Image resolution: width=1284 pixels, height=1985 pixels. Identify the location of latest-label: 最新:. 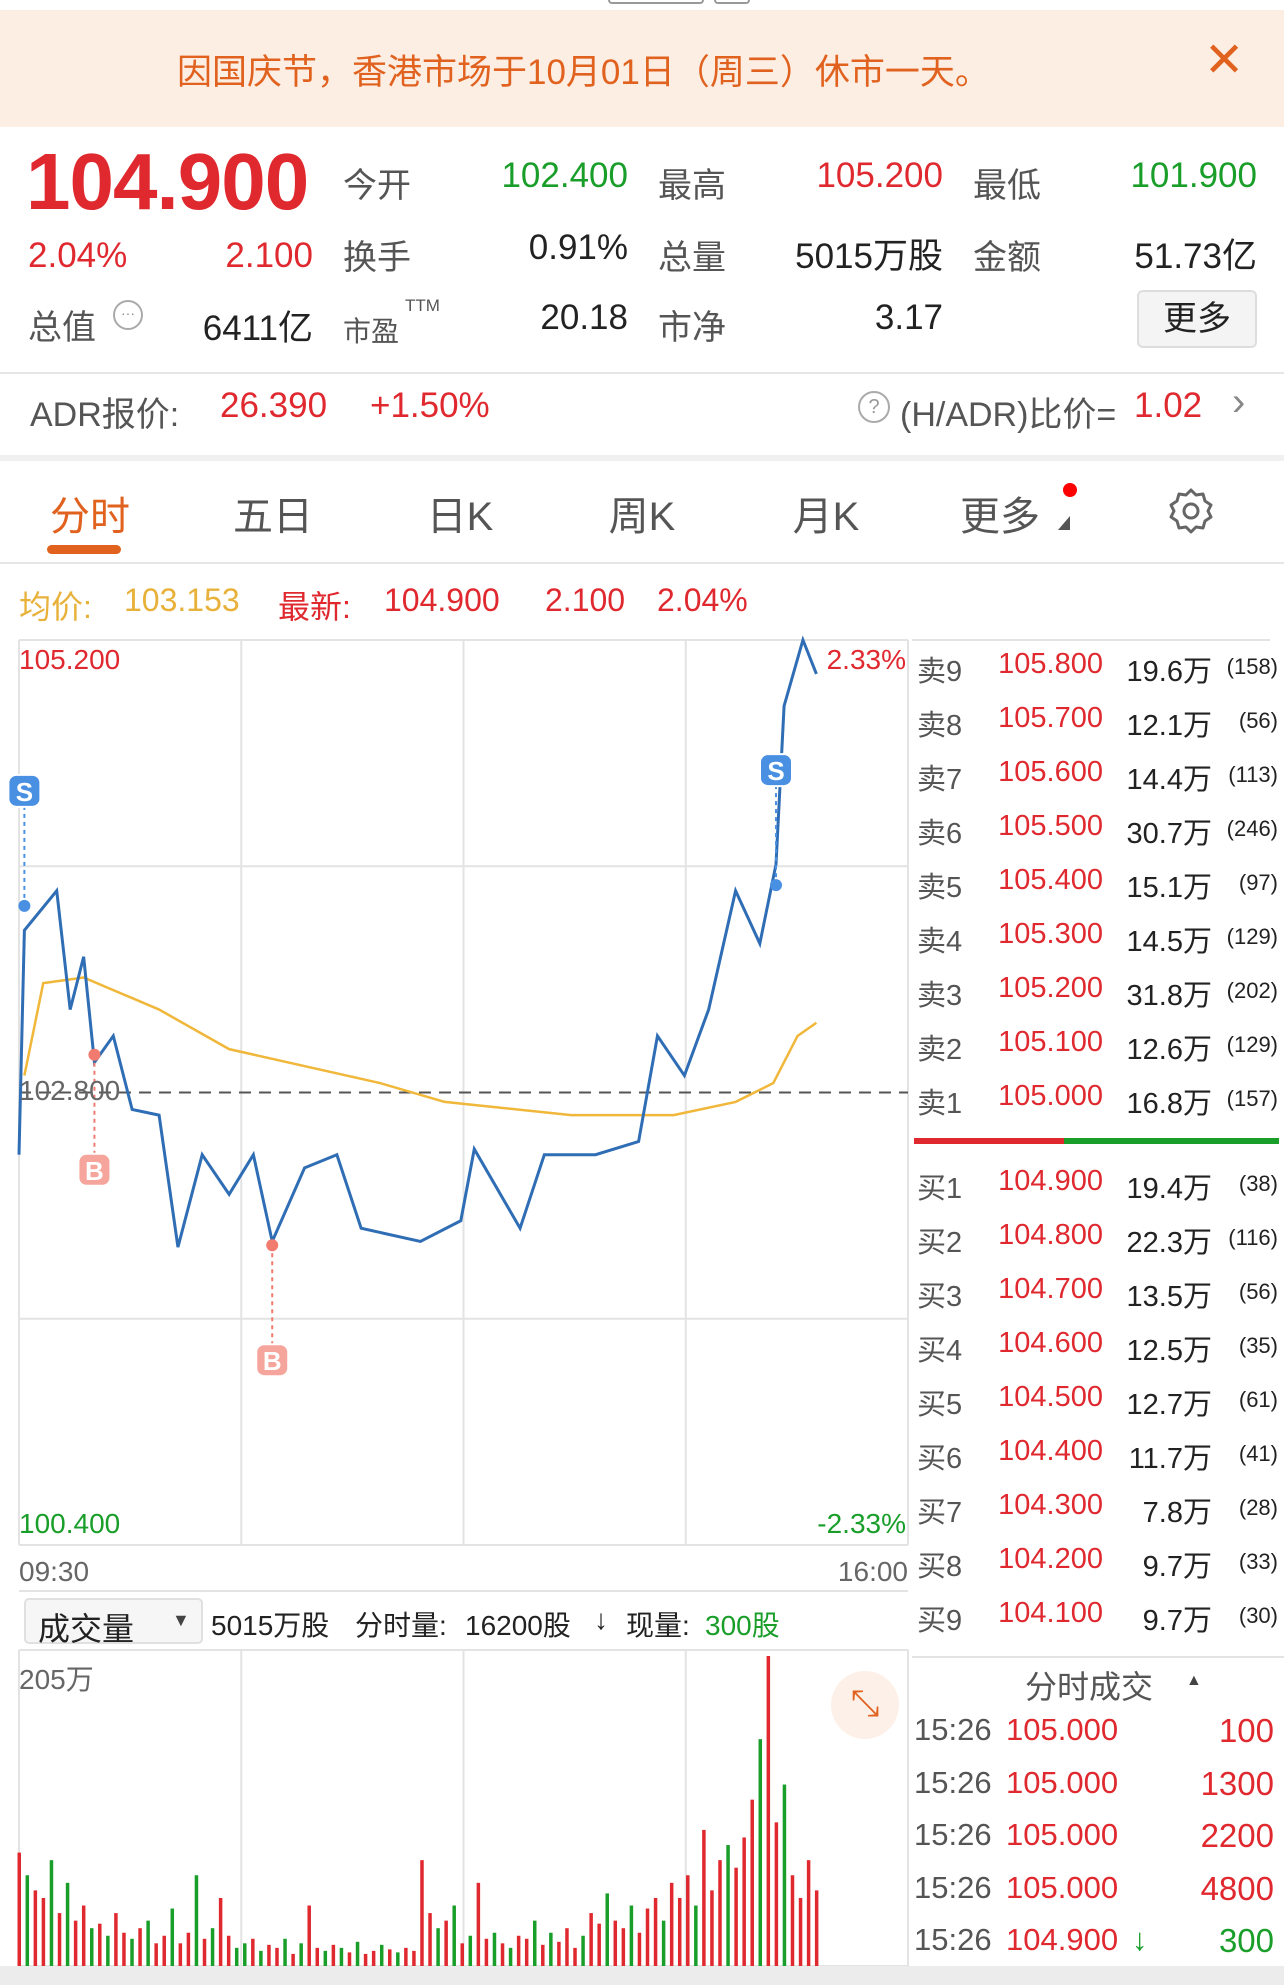
(314, 607).